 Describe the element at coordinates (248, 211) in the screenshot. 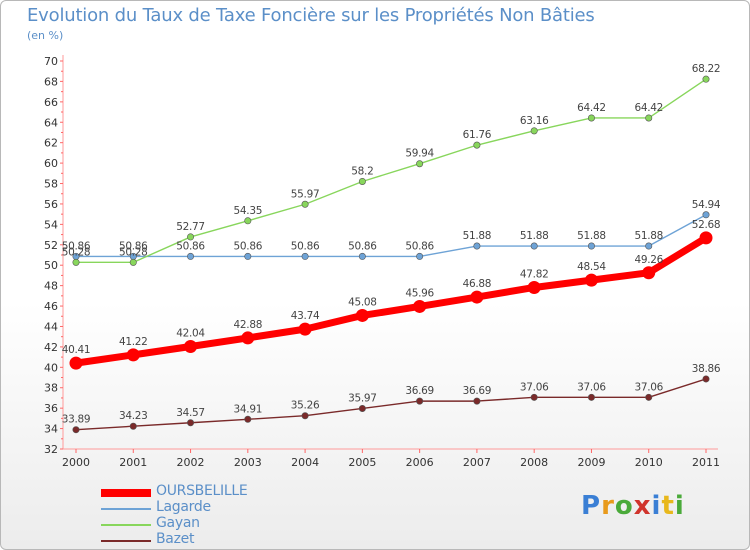

I see `data-label-gayan: 54.35` at that location.